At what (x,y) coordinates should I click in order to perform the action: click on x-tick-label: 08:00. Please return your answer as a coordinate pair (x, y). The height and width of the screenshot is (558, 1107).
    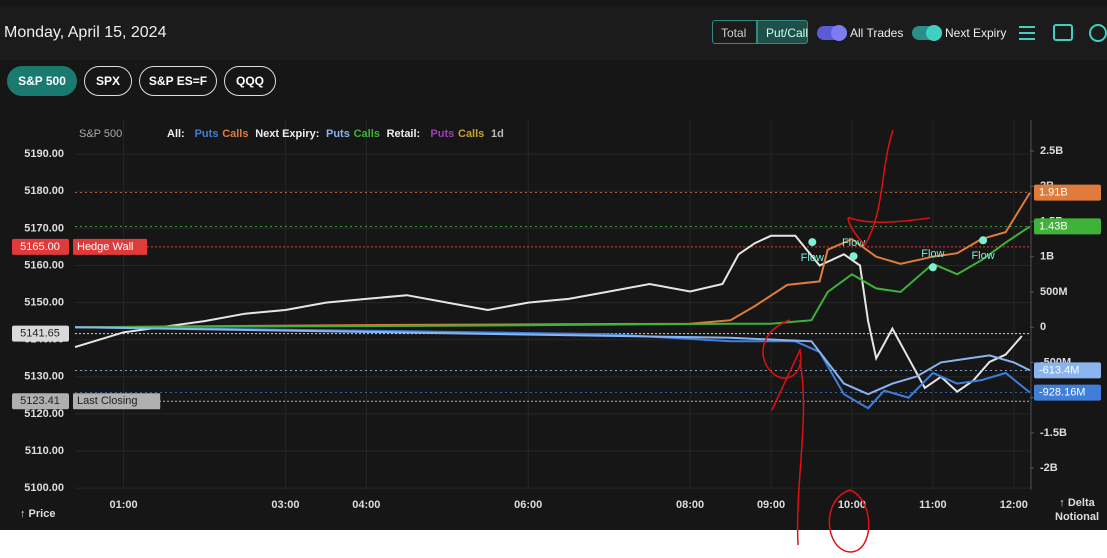
    Looking at the image, I should click on (690, 505).